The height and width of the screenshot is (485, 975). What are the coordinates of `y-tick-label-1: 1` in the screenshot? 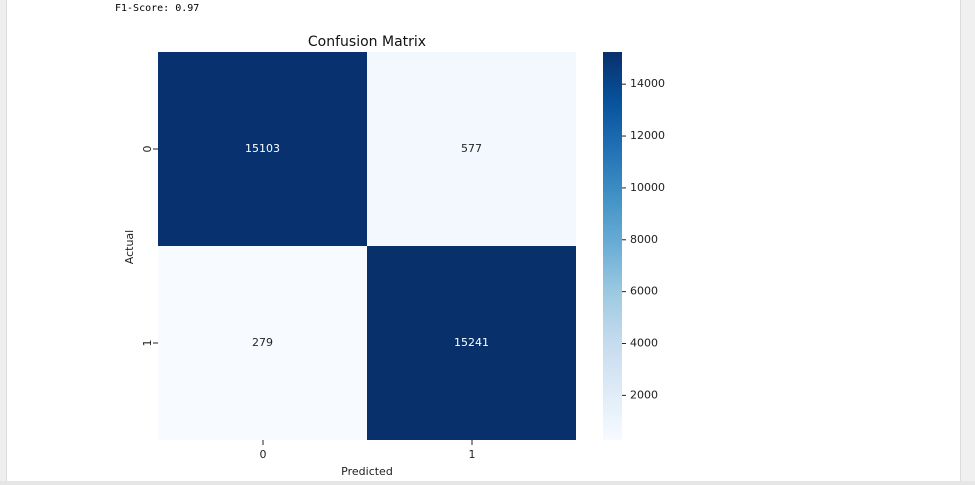 It's located at (147, 343).